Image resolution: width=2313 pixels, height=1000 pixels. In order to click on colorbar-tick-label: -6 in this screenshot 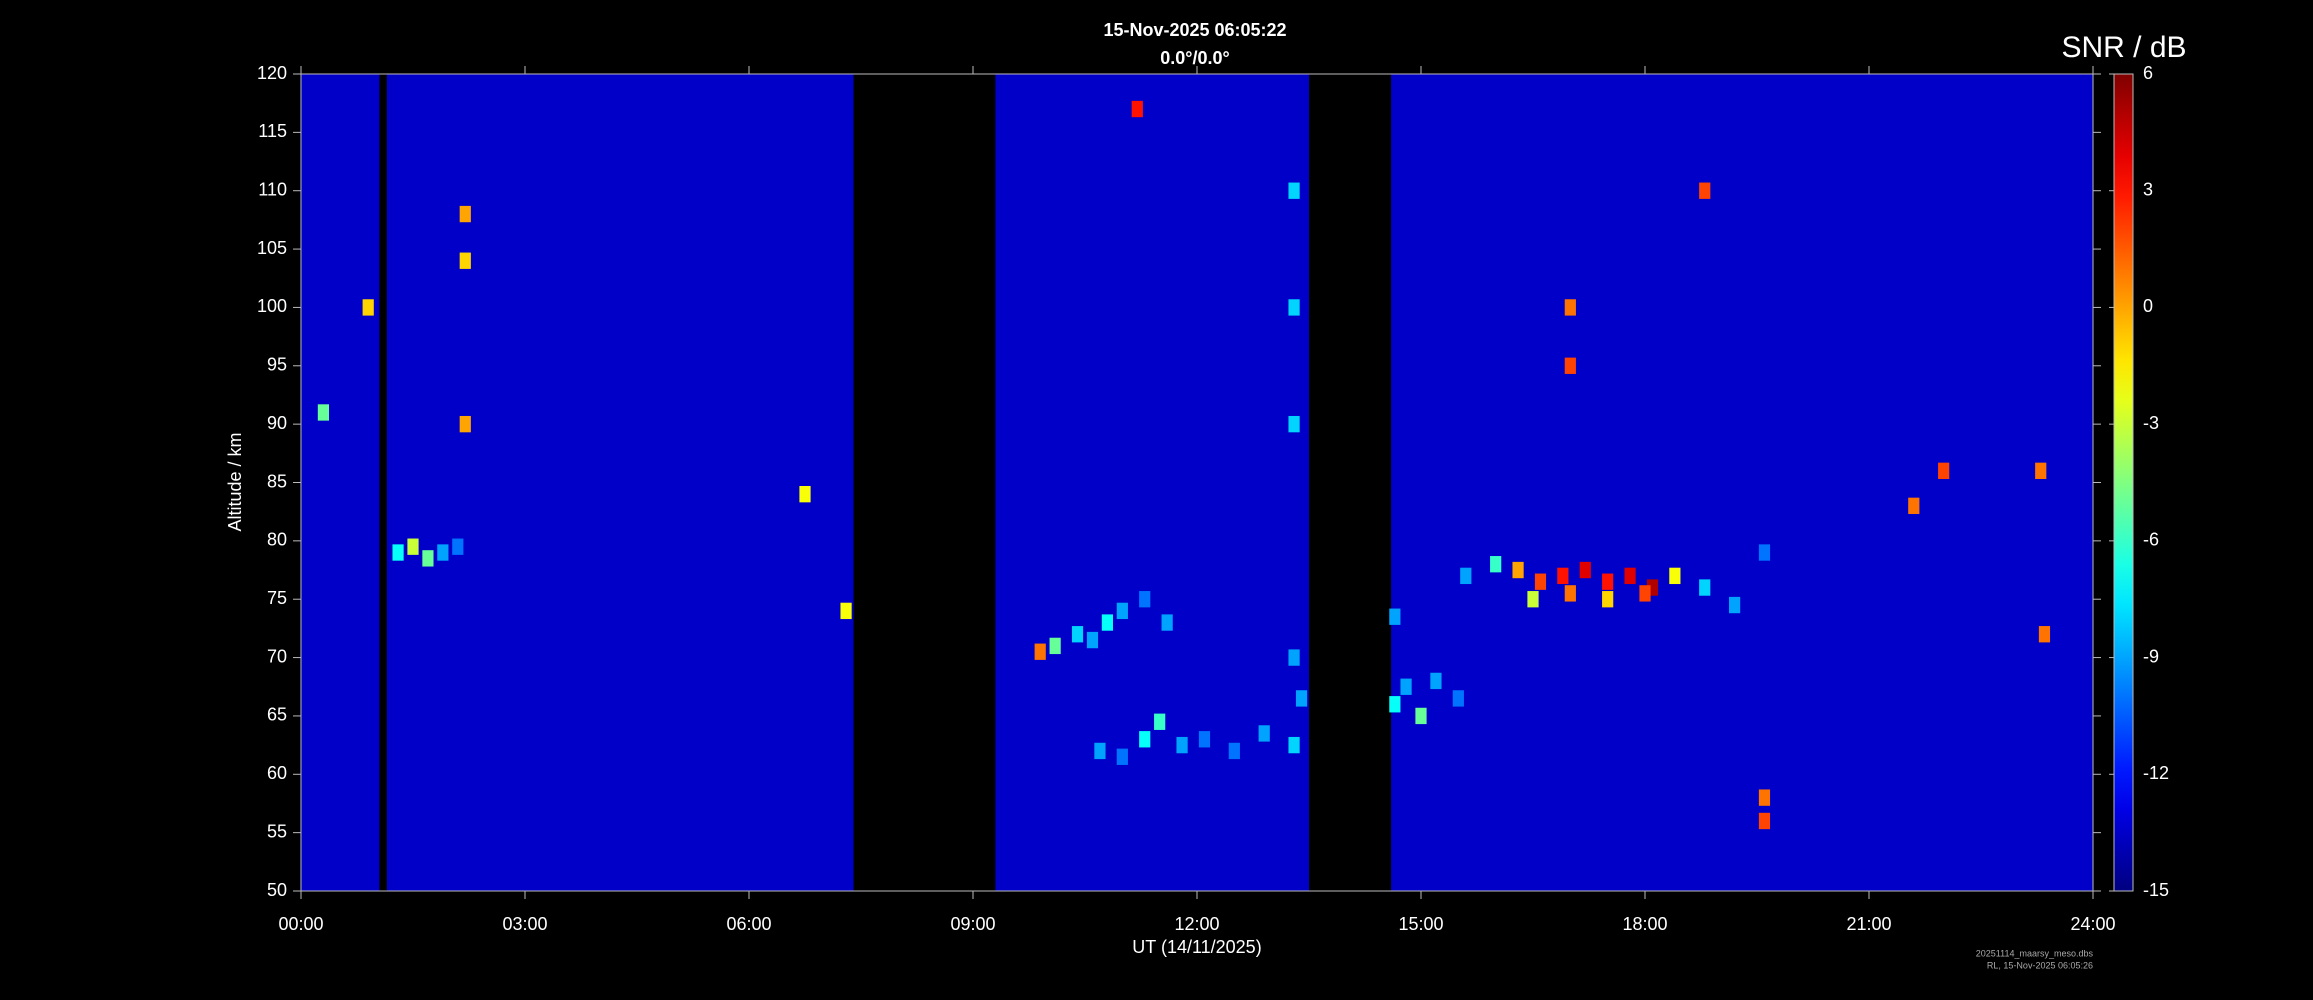, I will do `click(2151, 540)`.